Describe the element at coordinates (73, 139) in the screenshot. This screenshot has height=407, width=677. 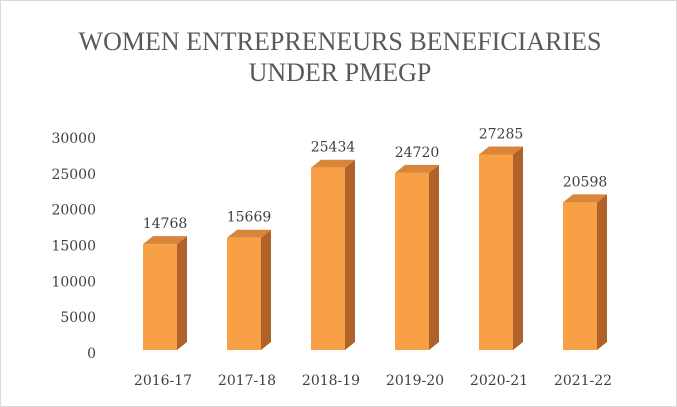
I see `y-tick-label: 30000` at that location.